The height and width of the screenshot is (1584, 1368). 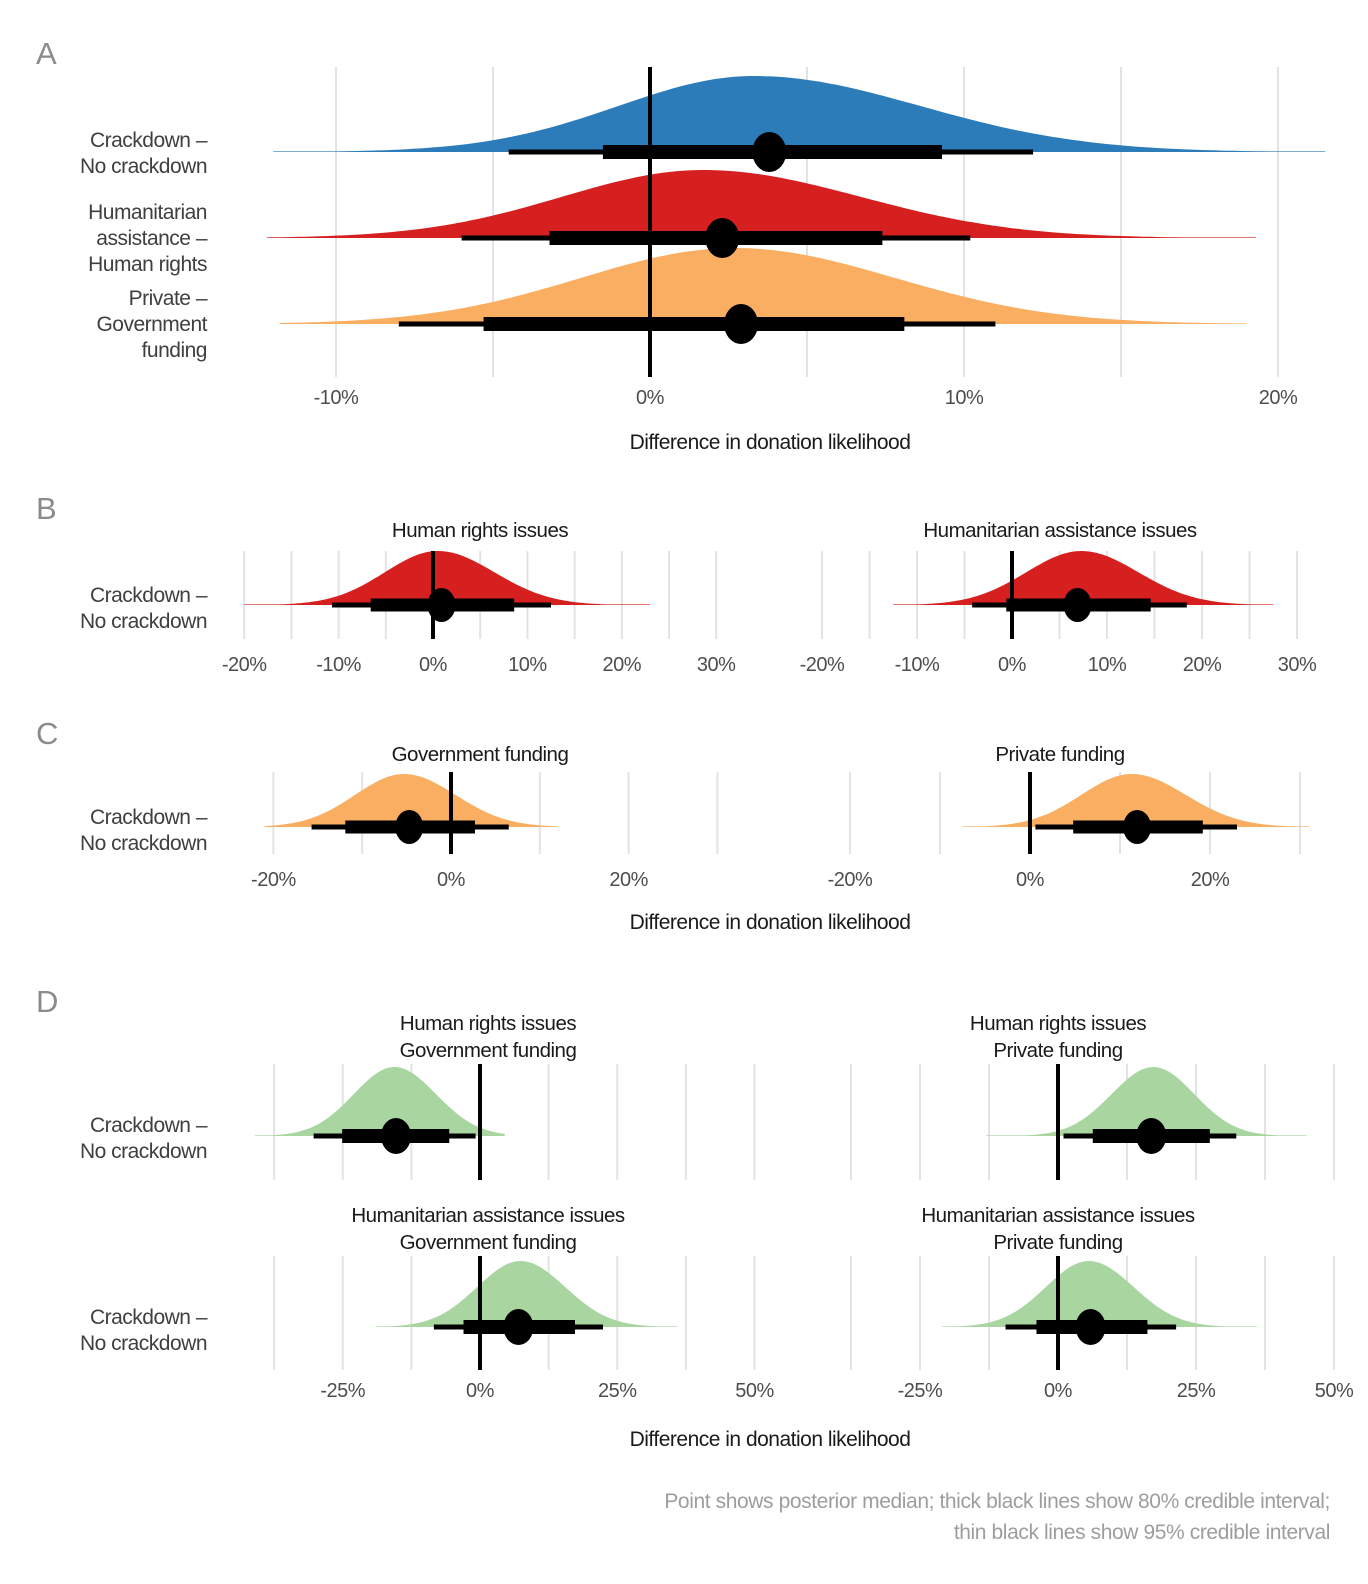 What do you see at coordinates (151, 324) in the screenshot?
I see `row-label: Government` at bounding box center [151, 324].